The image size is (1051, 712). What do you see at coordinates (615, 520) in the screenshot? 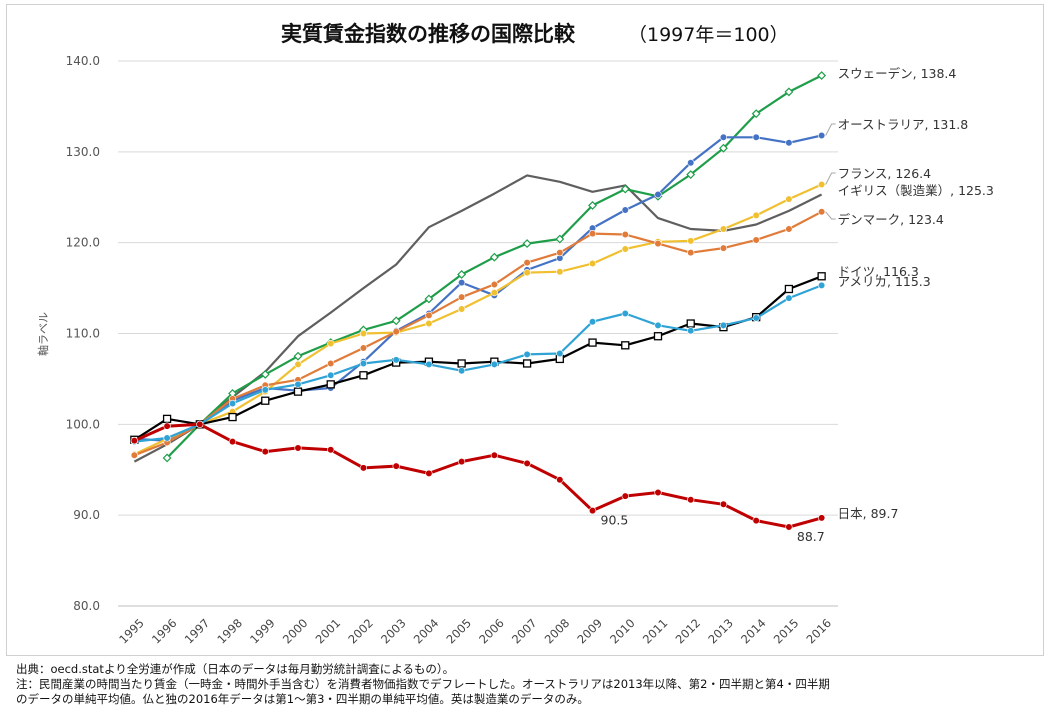
I see `data-label: 90.5` at bounding box center [615, 520].